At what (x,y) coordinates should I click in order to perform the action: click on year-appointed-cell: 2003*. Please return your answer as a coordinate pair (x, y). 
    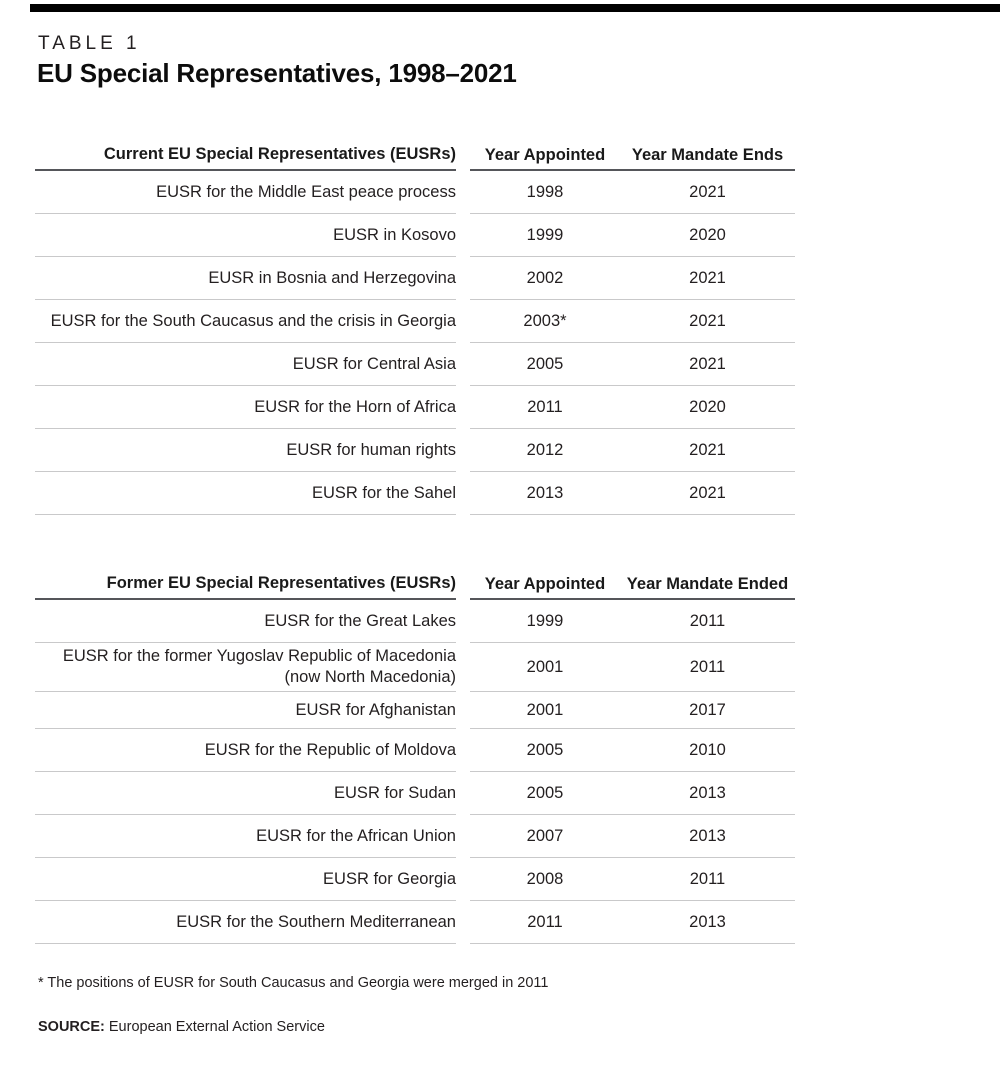
    Looking at the image, I should click on (545, 320).